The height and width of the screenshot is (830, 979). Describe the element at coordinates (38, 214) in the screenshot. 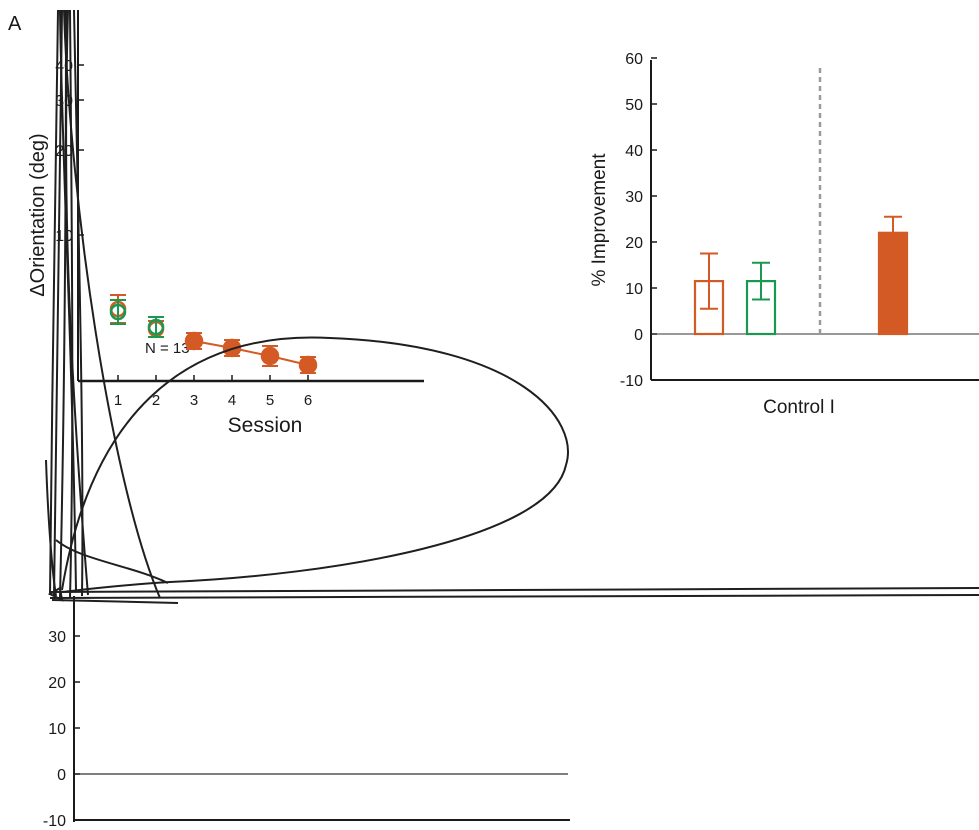

I see `left-y-axis-label: ΔOrientation (deg)` at that location.